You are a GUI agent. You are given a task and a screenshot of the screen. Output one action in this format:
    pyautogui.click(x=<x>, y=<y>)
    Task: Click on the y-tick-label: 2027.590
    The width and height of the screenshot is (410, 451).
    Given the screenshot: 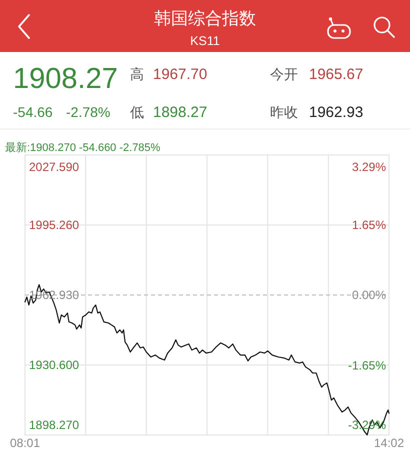 What is the action you would take?
    pyautogui.click(x=54, y=167)
    